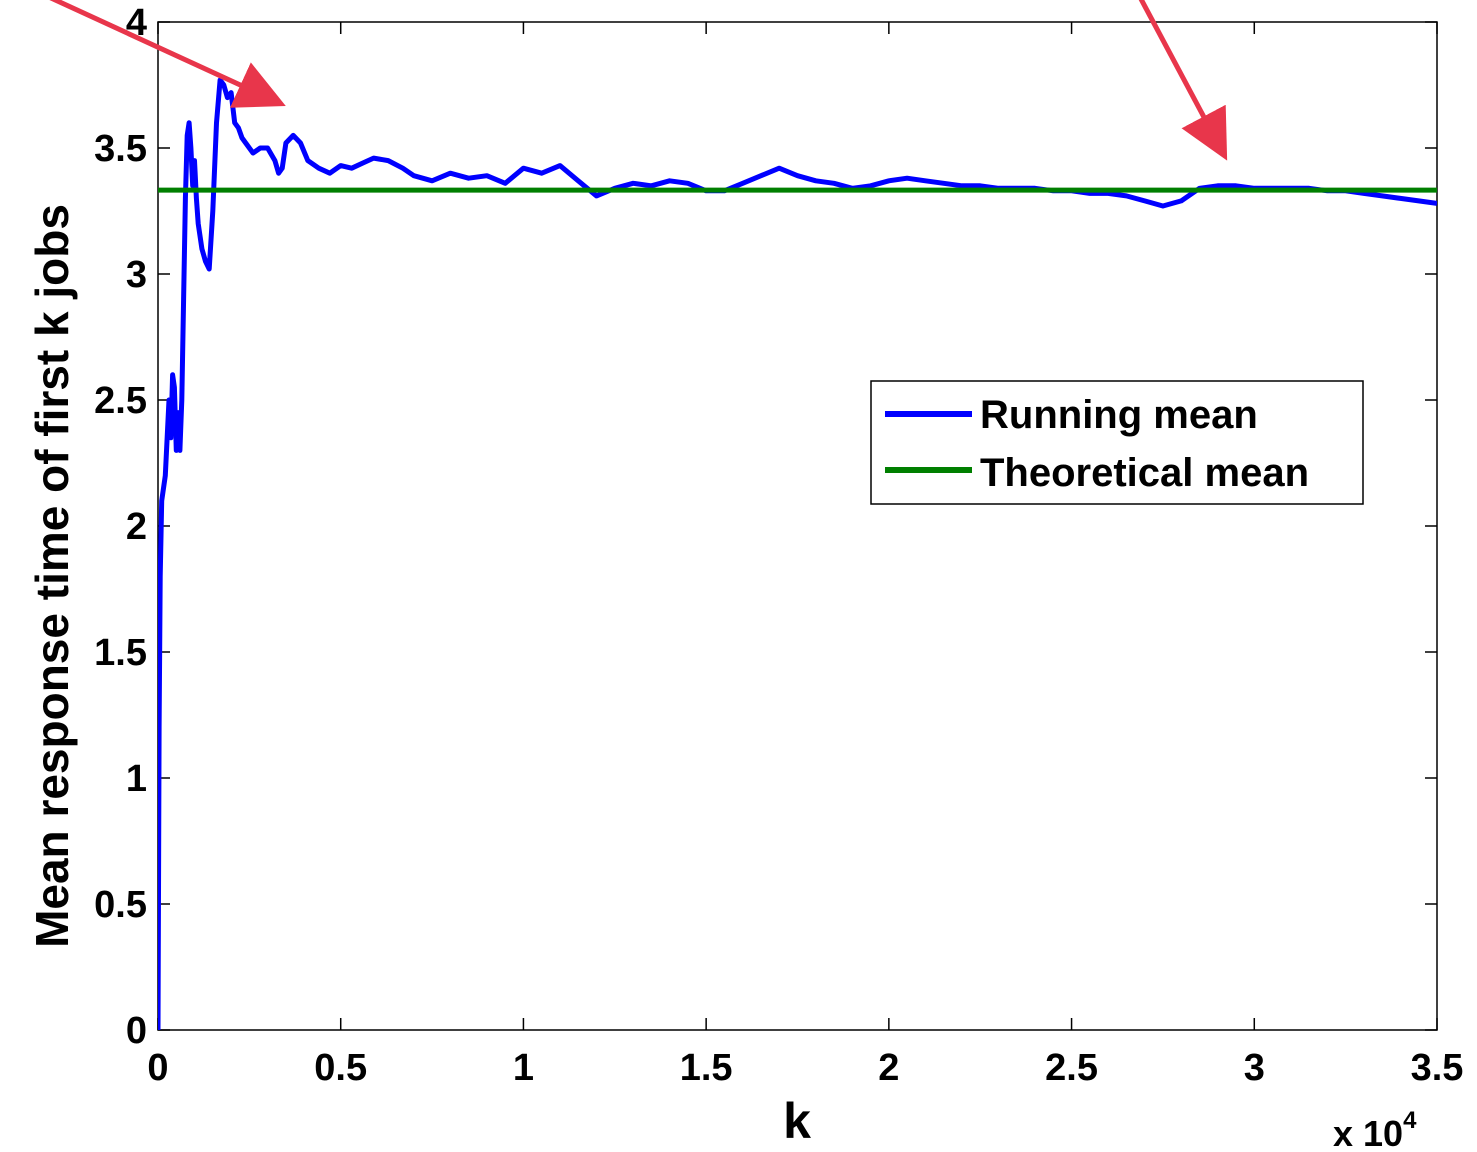 This screenshot has width=1477, height=1152. I want to click on x-axis-title: k, so click(797, 1121).